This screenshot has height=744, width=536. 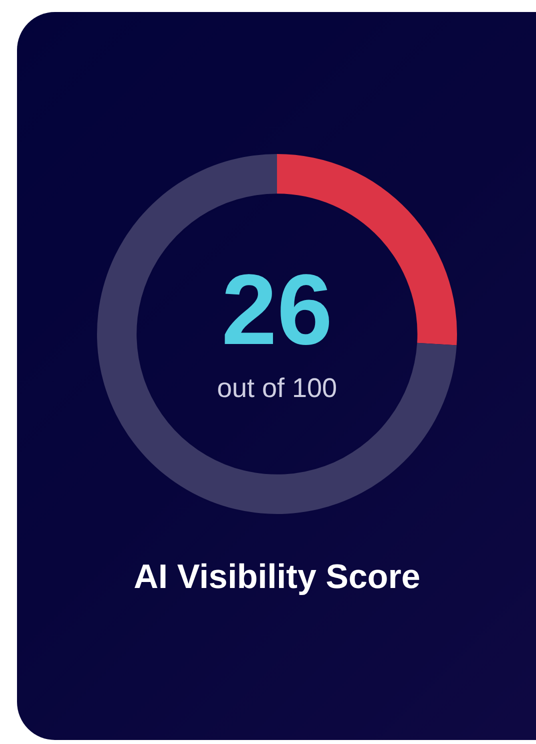 What do you see at coordinates (277, 310) in the screenshot?
I see `text: 26` at bounding box center [277, 310].